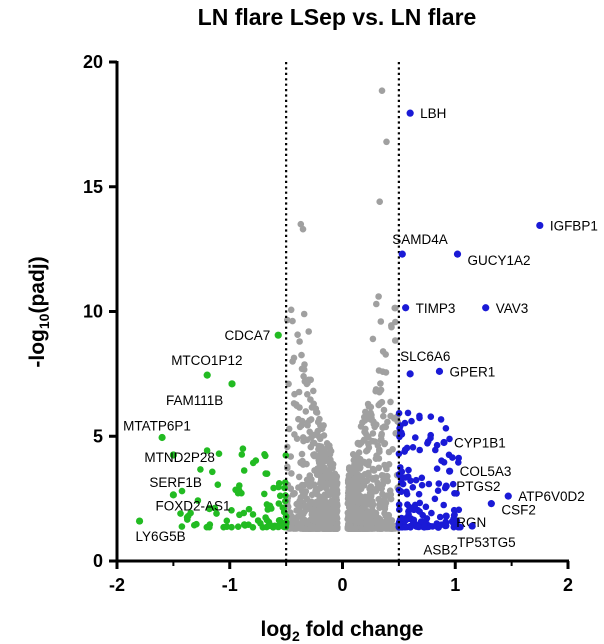  Describe the element at coordinates (472, 371) in the screenshot. I see `gene-label: GPER1` at that location.